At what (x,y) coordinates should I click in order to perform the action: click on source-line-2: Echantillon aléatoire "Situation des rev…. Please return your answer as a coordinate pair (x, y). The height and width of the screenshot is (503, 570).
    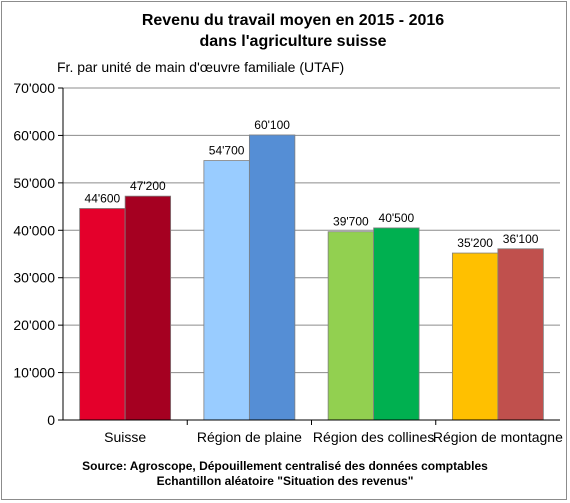
    Looking at the image, I should click on (285, 481).